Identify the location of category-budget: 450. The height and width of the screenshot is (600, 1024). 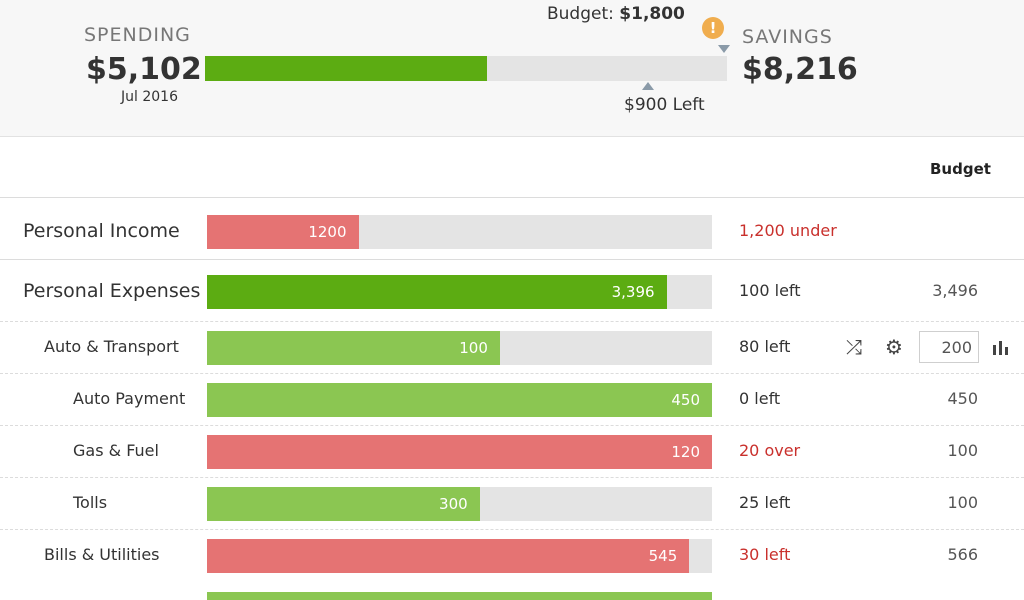
(962, 398).